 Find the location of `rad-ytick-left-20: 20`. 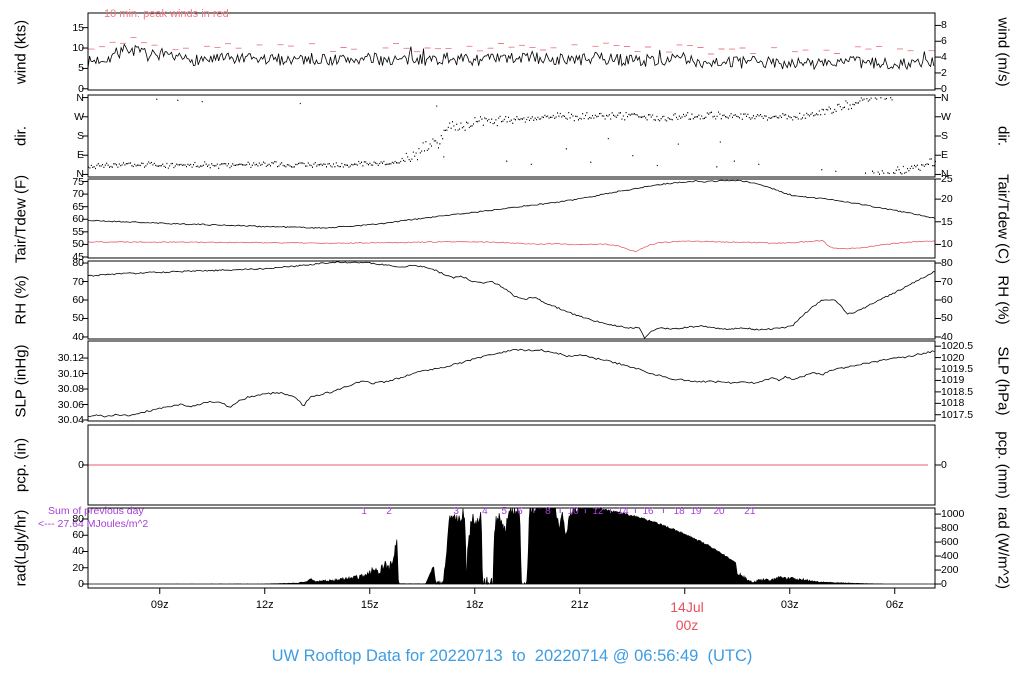

rad-ytick-left-20: 20 is located at coordinates (78, 567).